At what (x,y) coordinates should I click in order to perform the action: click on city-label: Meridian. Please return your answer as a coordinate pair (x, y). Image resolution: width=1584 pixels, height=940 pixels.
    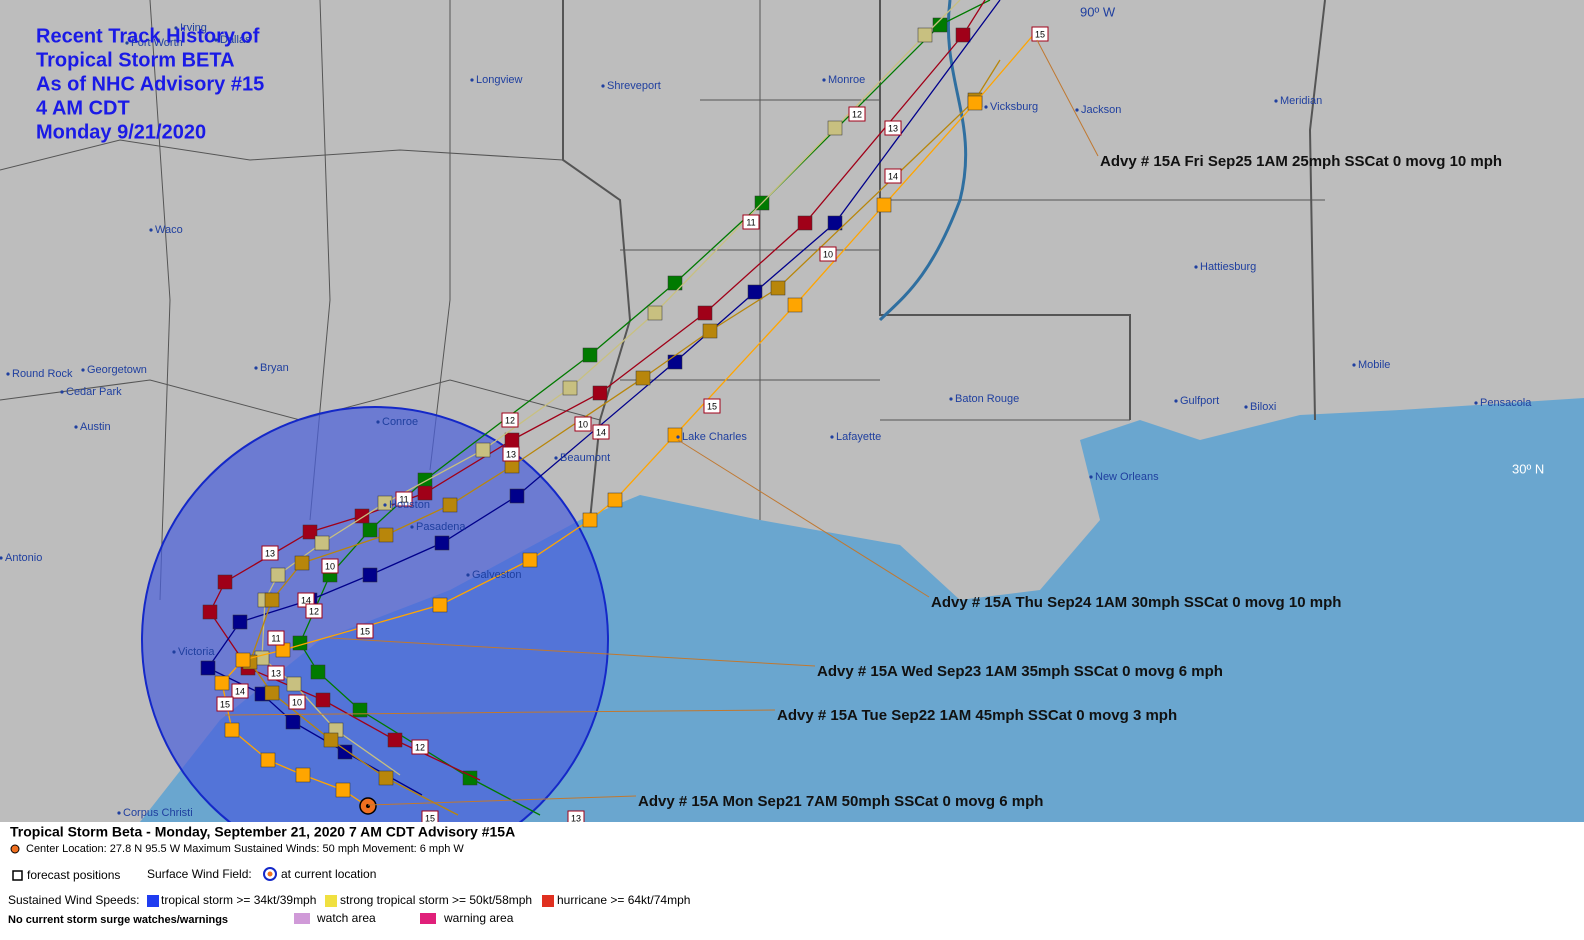
    Looking at the image, I should click on (1301, 101).